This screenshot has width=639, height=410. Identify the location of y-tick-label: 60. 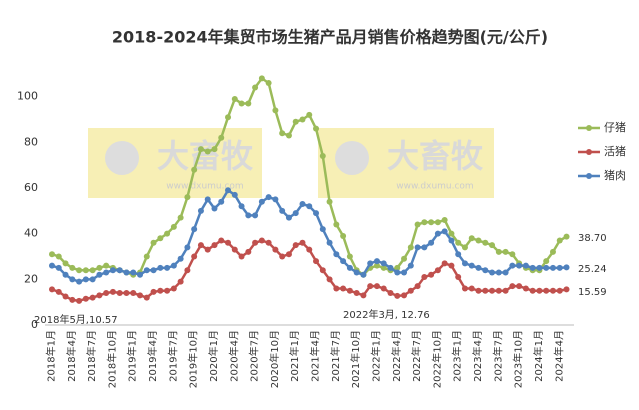
(31, 187).